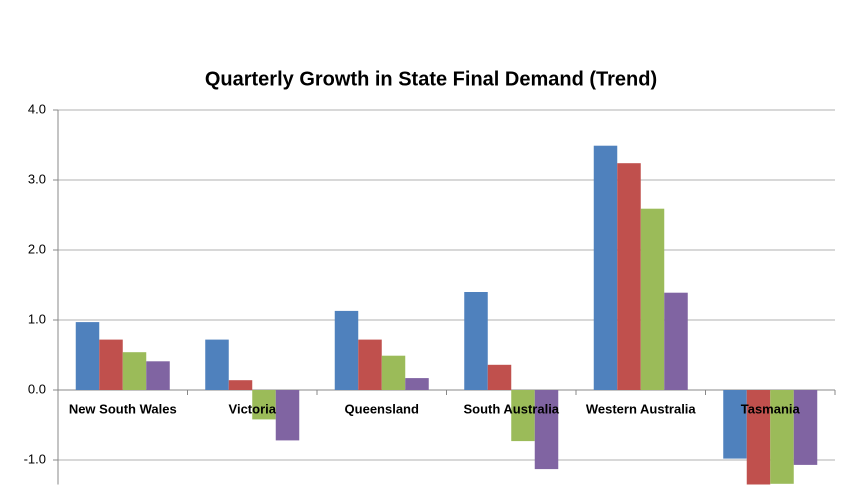  What do you see at coordinates (641, 408) in the screenshot?
I see `x-tick-label: Western Australia` at bounding box center [641, 408].